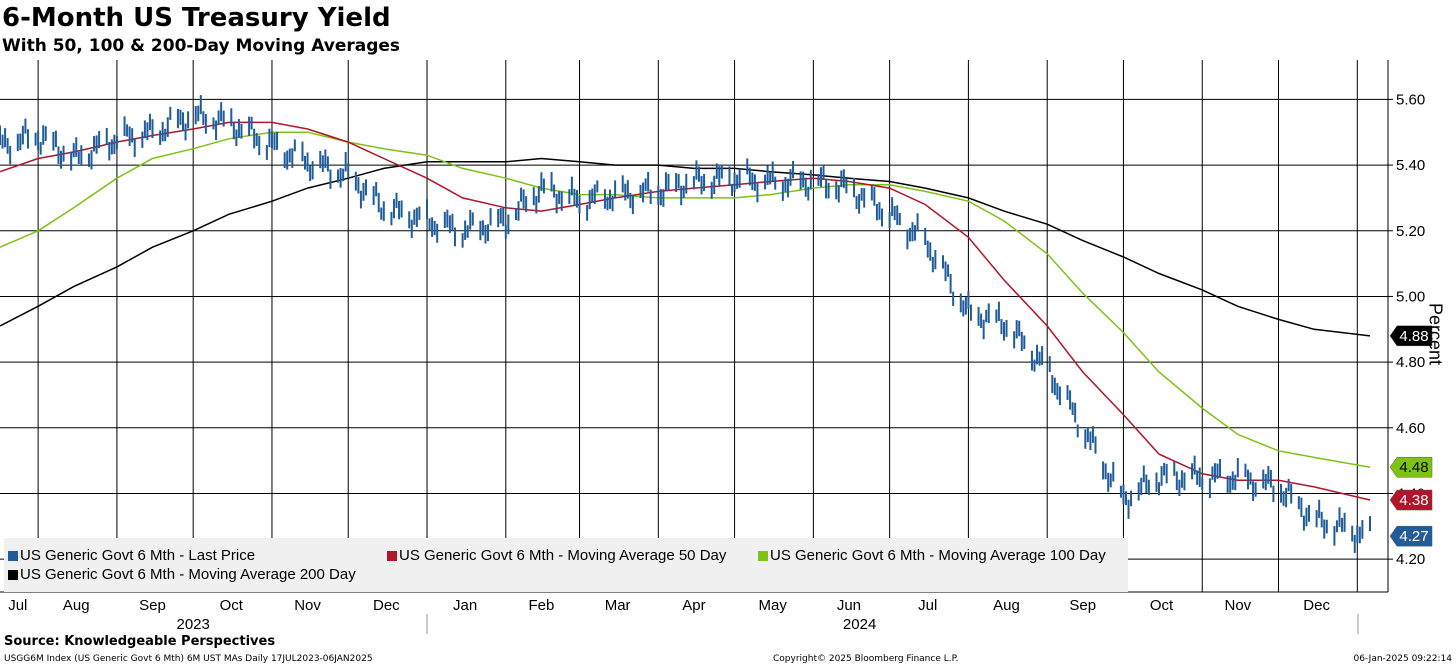  What do you see at coordinates (1402, 659) in the screenshot?
I see `timestamp: 06-Jan-2025 09:22:14` at bounding box center [1402, 659].